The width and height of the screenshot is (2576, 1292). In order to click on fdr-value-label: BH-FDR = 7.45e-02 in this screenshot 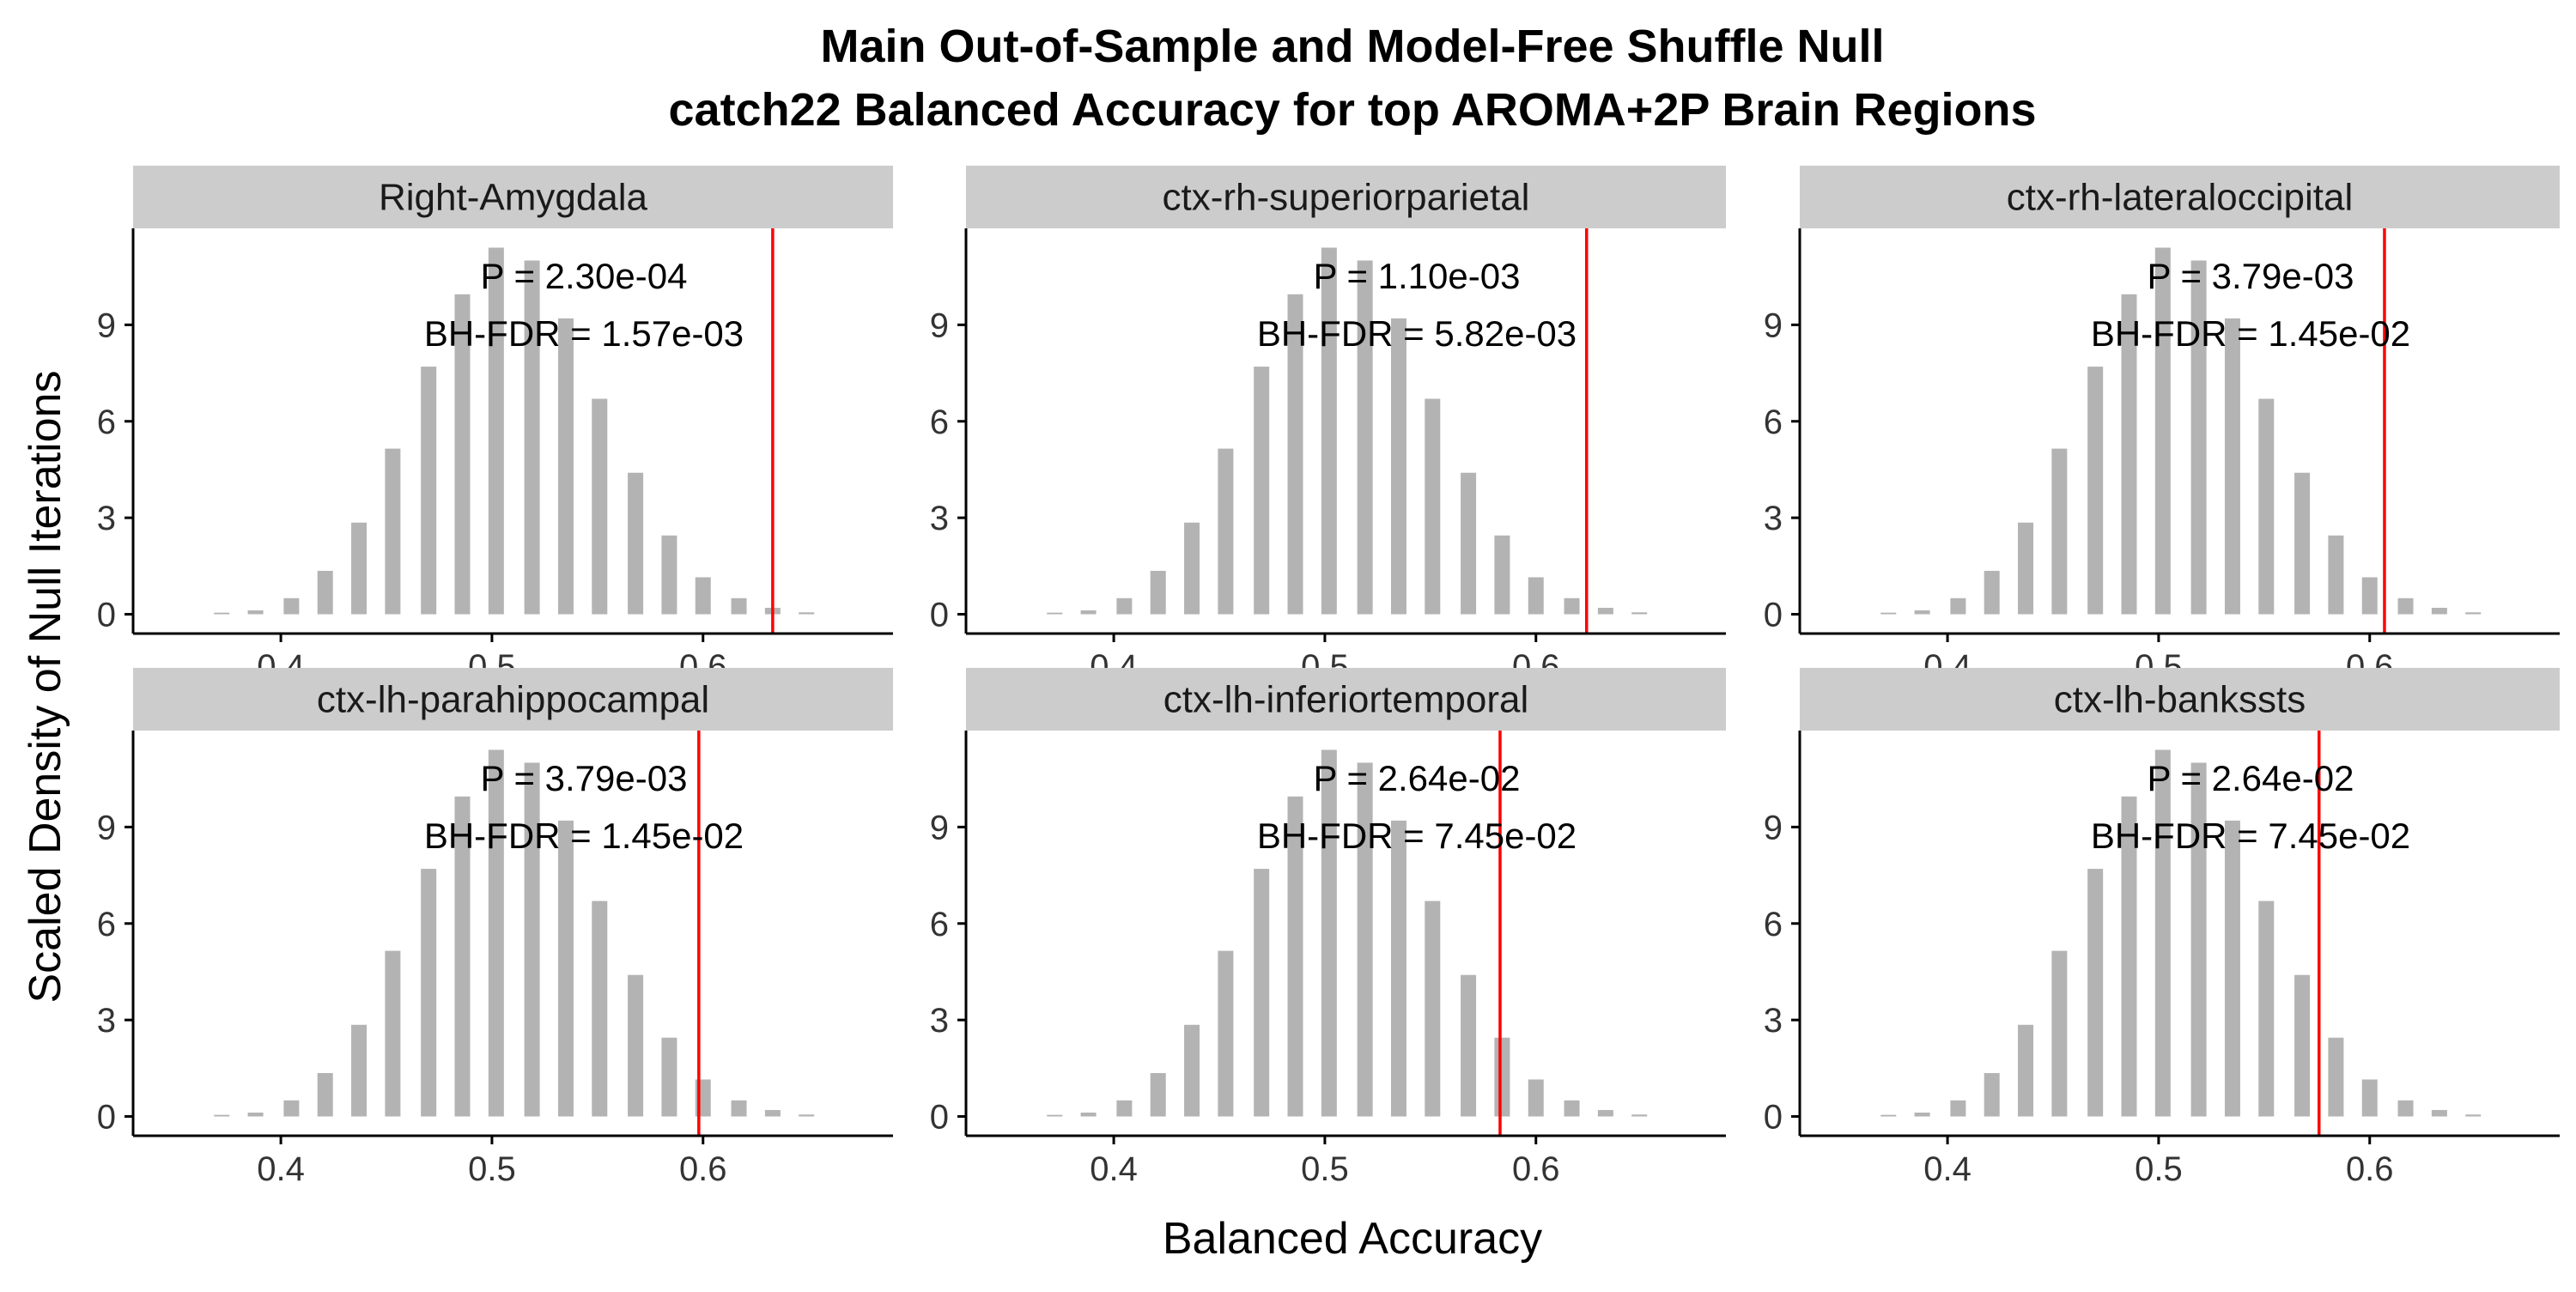, I will do `click(2251, 836)`.